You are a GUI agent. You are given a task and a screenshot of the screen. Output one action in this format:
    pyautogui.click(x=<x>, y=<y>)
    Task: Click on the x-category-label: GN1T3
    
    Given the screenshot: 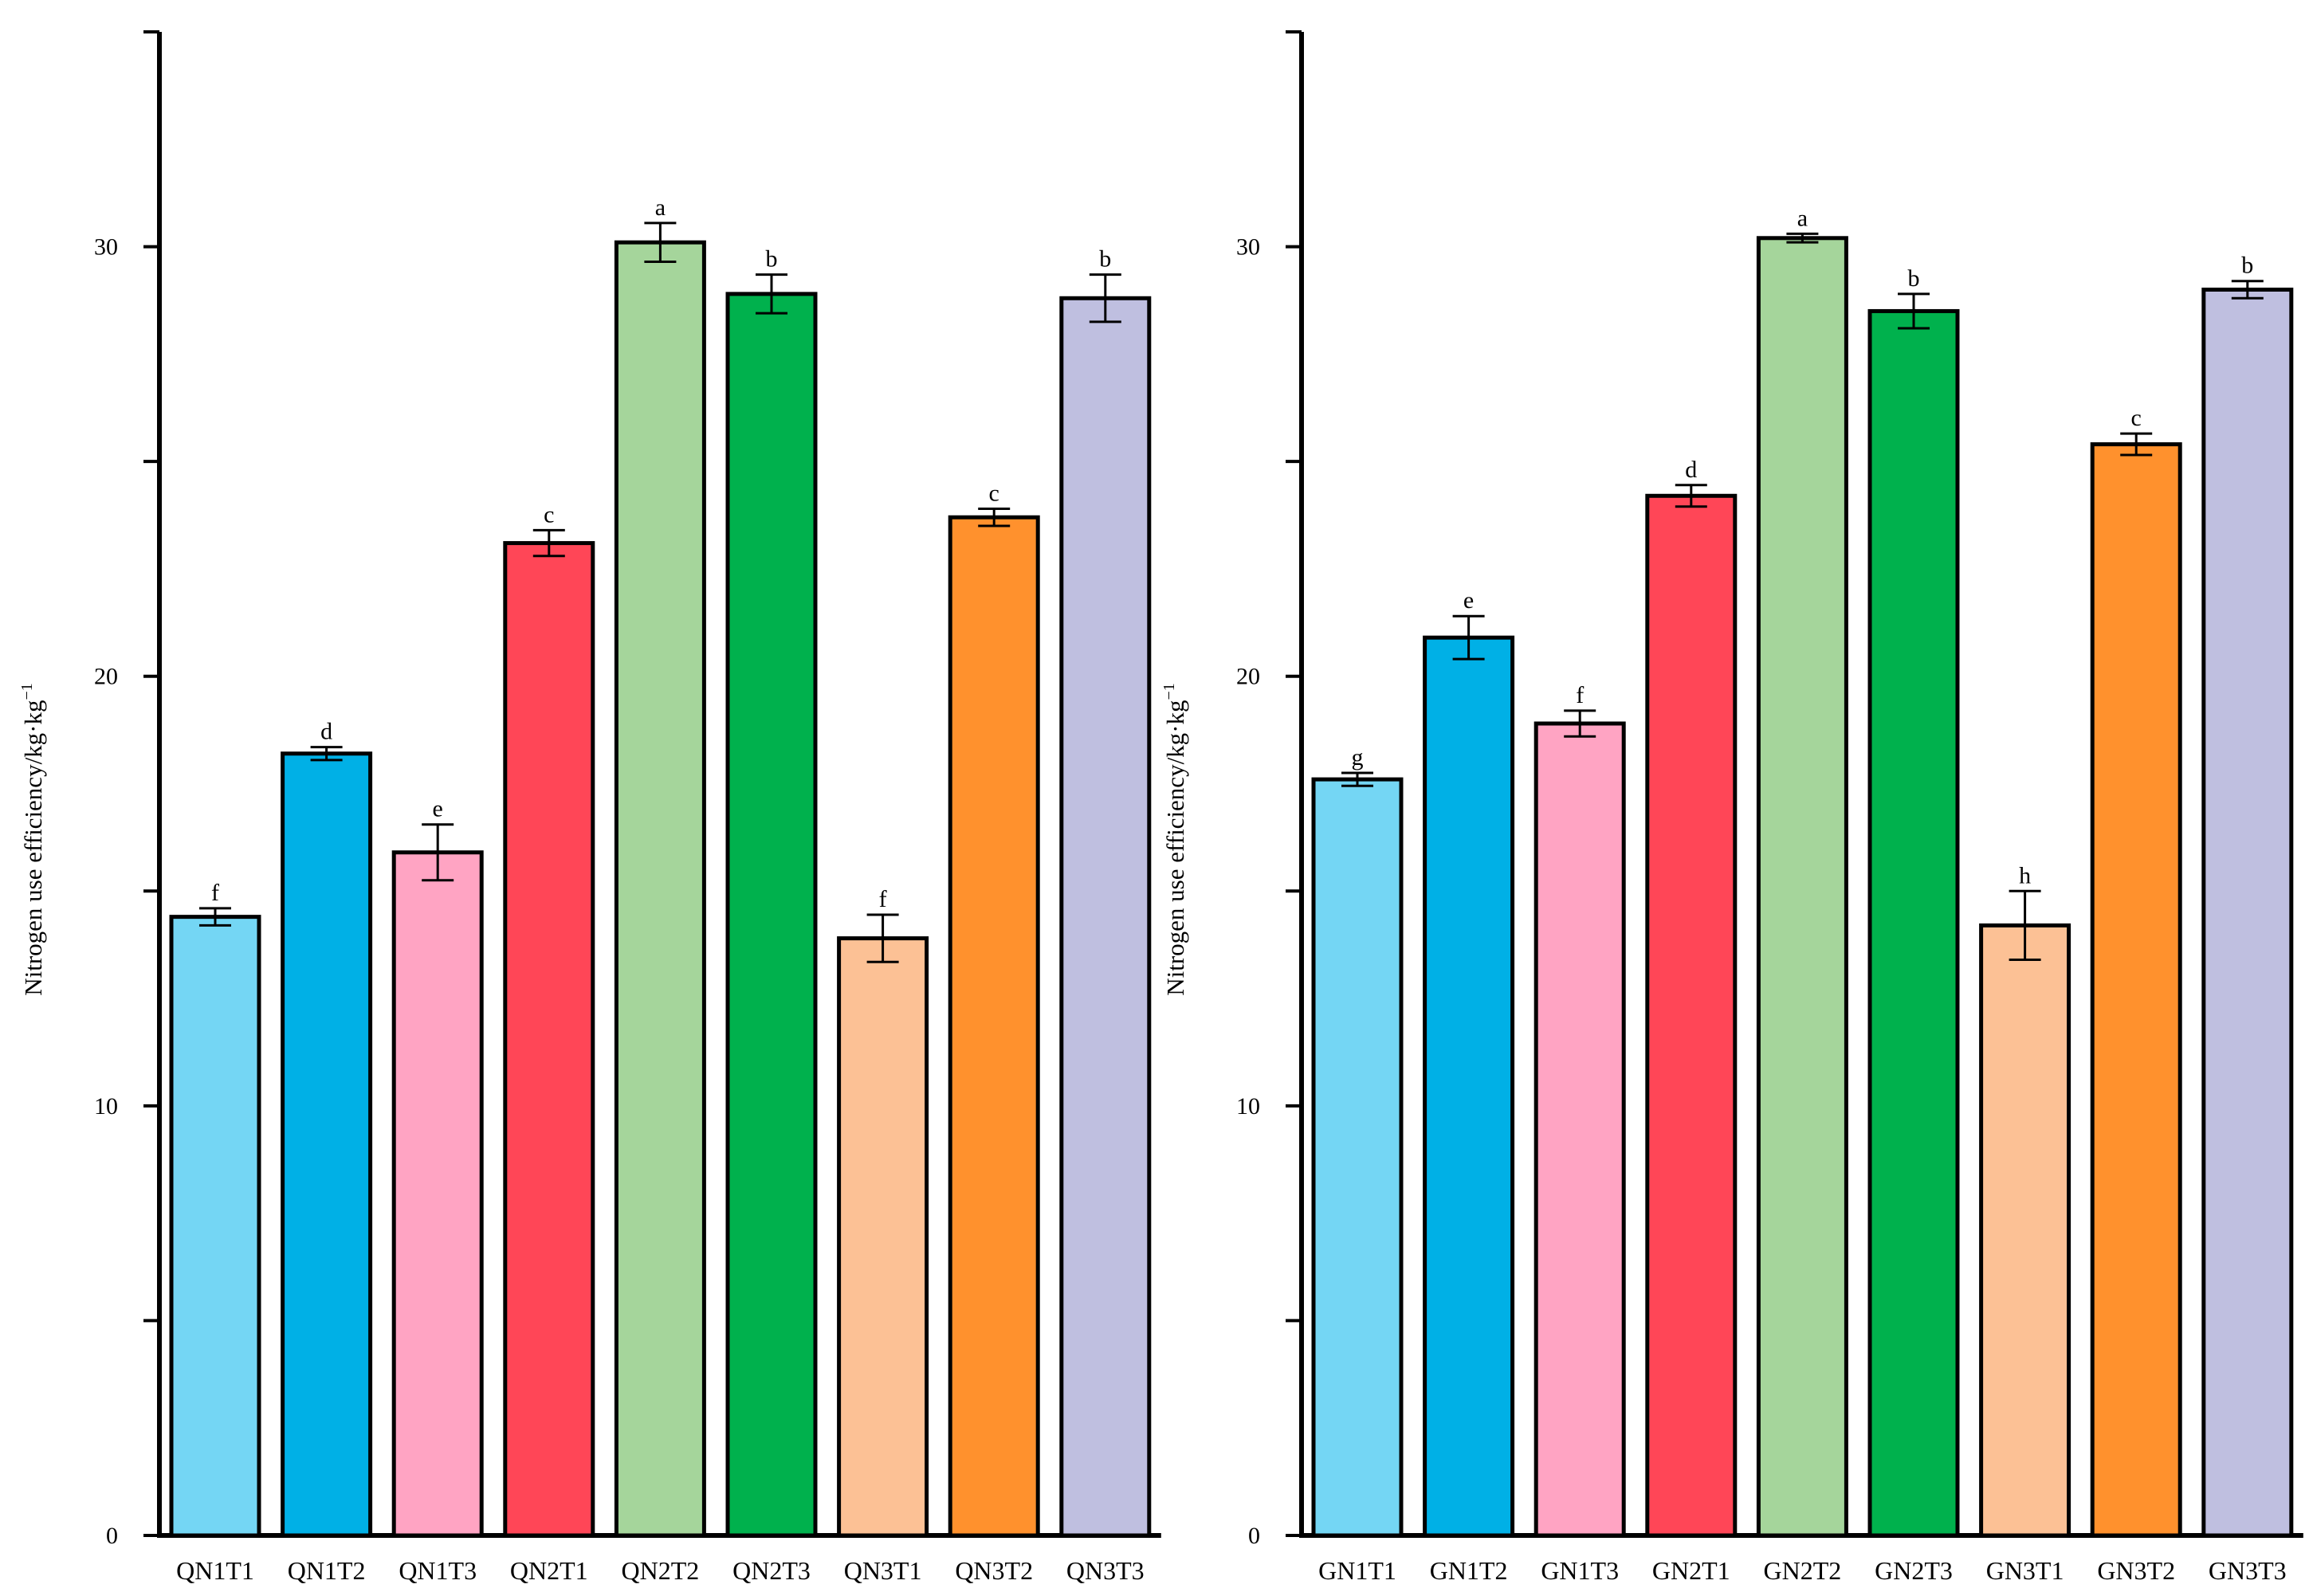 What is the action you would take?
    pyautogui.click(x=1580, y=1571)
    